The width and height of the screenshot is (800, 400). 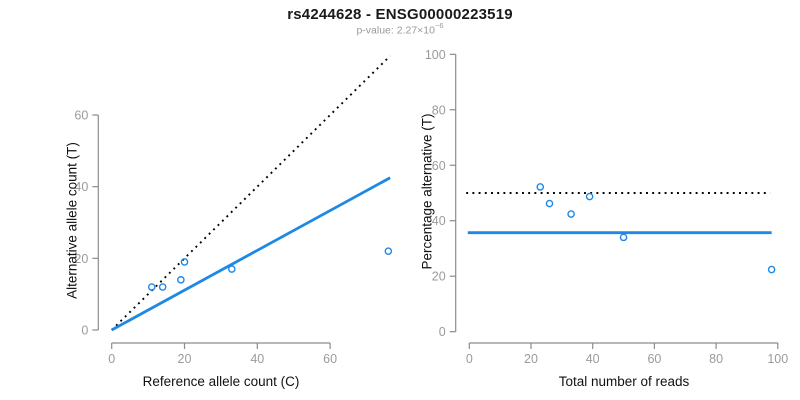 I want to click on p-value-exponent: −6, so click(x=439, y=25).